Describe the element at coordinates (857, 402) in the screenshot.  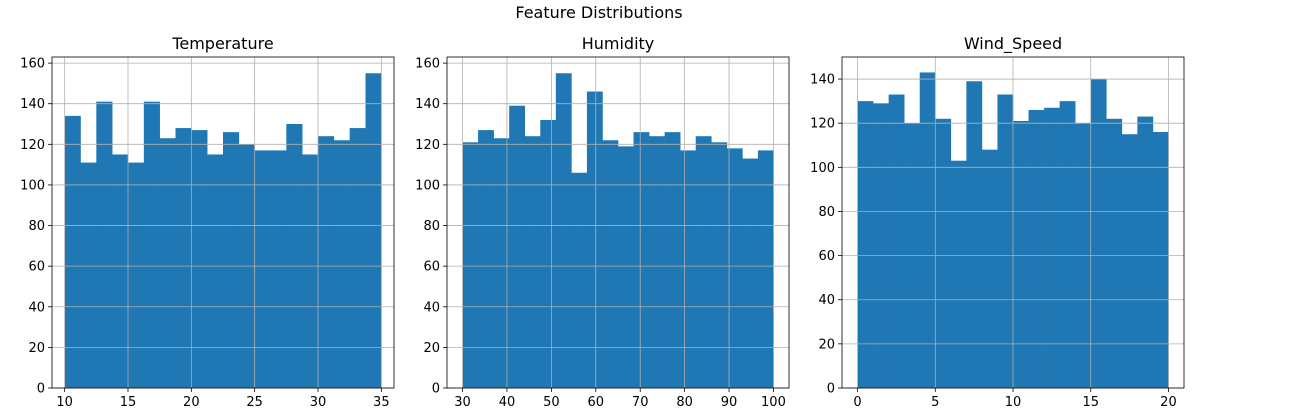
I see `x-tick-label: 0` at that location.